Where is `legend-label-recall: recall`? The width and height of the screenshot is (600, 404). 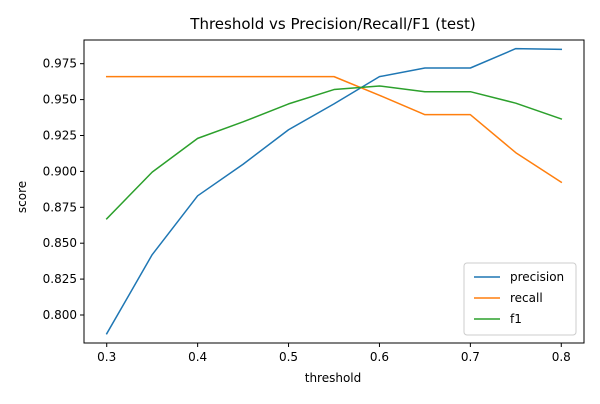
legend-label-recall: recall is located at coordinates (526, 298).